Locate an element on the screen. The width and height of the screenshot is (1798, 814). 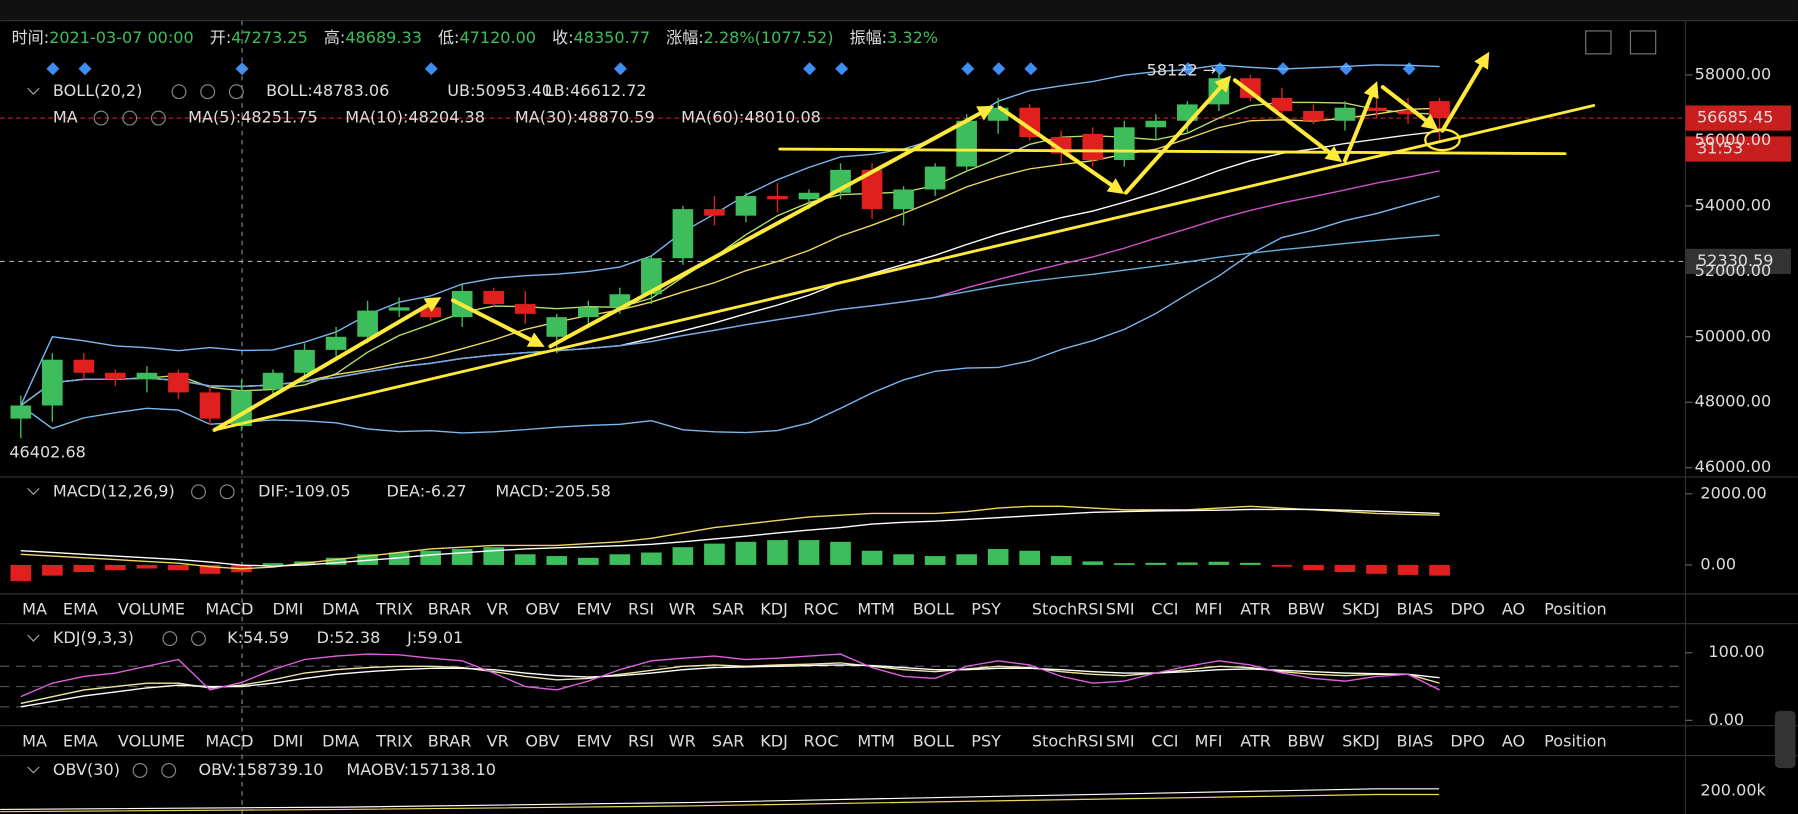
fullscreen-icon is located at coordinates (1643, 42).